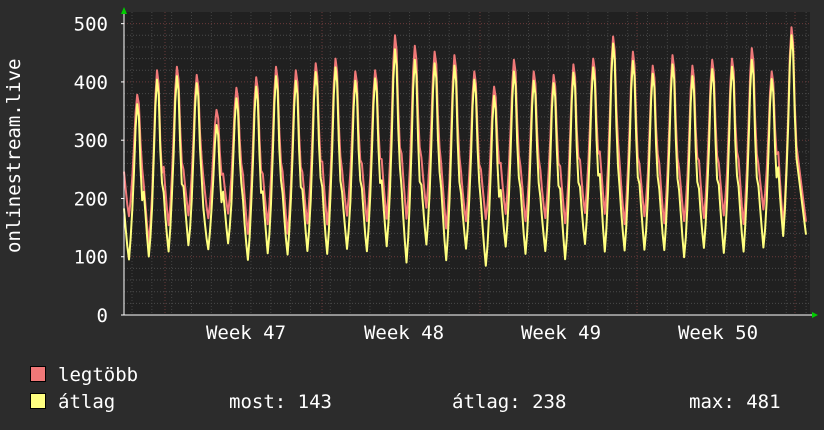  What do you see at coordinates (124, 10) in the screenshot?
I see `y-axis-arrow` at bounding box center [124, 10].